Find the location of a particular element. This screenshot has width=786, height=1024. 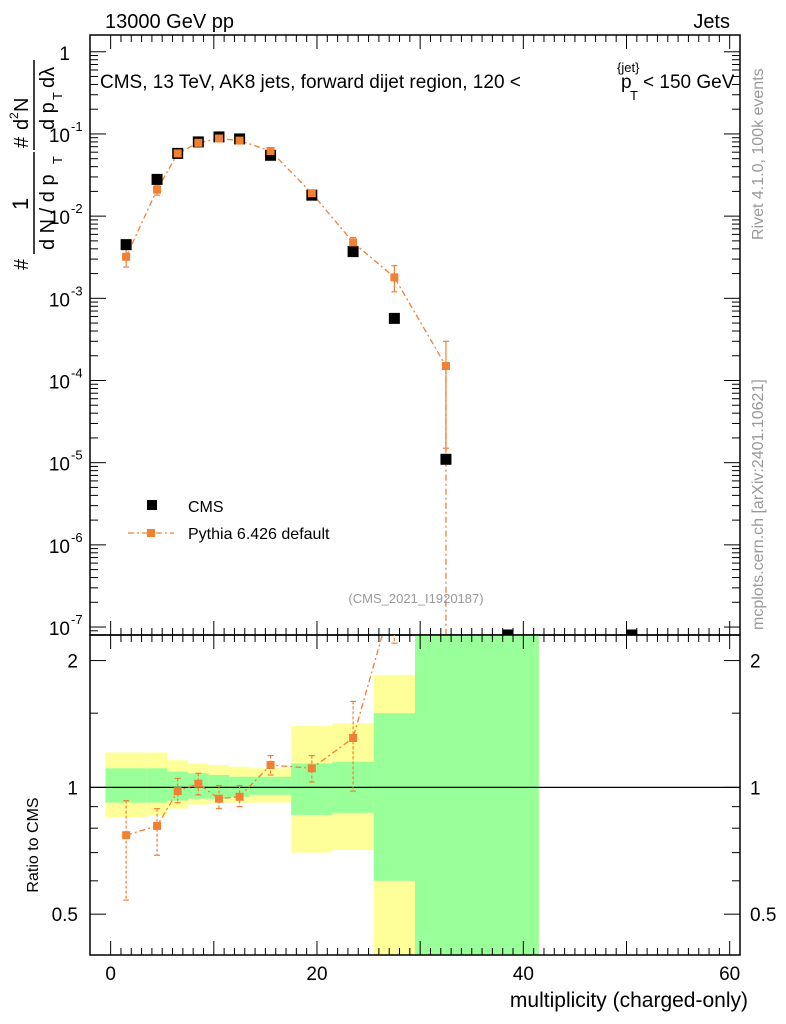

ylabel-den-sub: T is located at coordinates (57, 160).